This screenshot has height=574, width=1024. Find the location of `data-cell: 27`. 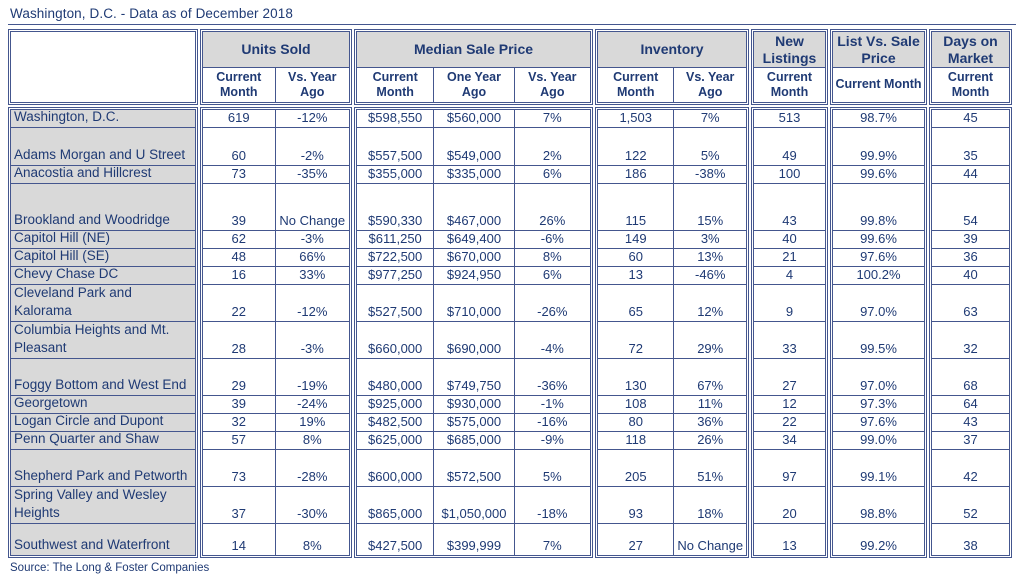

data-cell: 27 is located at coordinates (789, 377).